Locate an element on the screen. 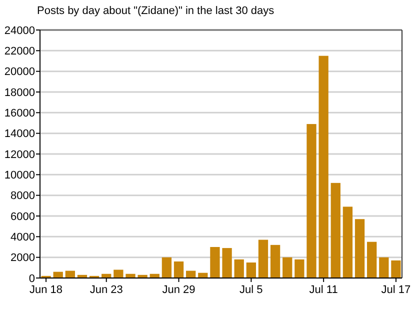  y-tick-label: 24000 is located at coordinates (19, 30).